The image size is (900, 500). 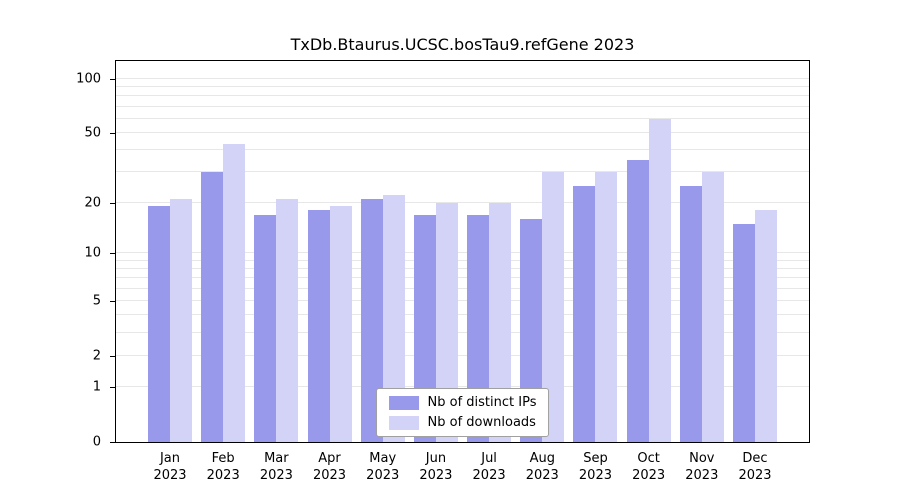 I want to click on bar-downloads-oct, so click(x=659, y=280).